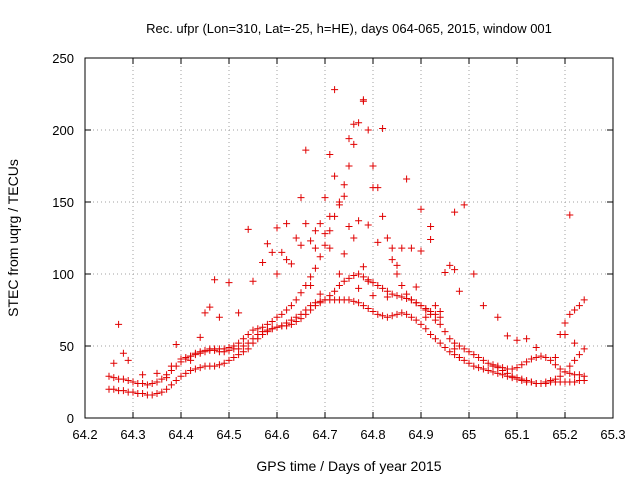  Describe the element at coordinates (228, 434) in the screenshot. I see `x-tick-label: 64.5` at that location.